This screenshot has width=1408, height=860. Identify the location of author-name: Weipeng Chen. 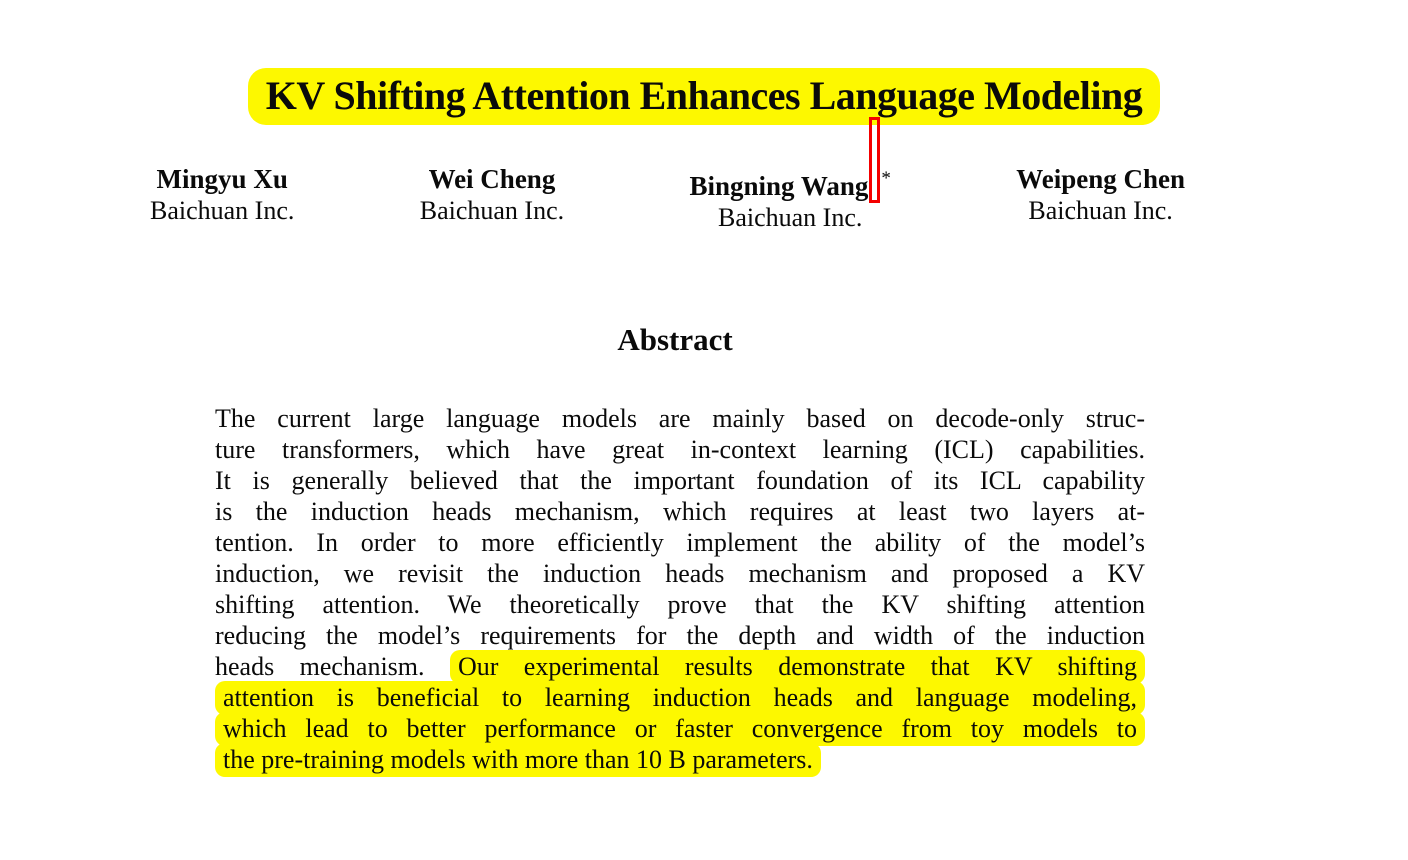
(1100, 179).